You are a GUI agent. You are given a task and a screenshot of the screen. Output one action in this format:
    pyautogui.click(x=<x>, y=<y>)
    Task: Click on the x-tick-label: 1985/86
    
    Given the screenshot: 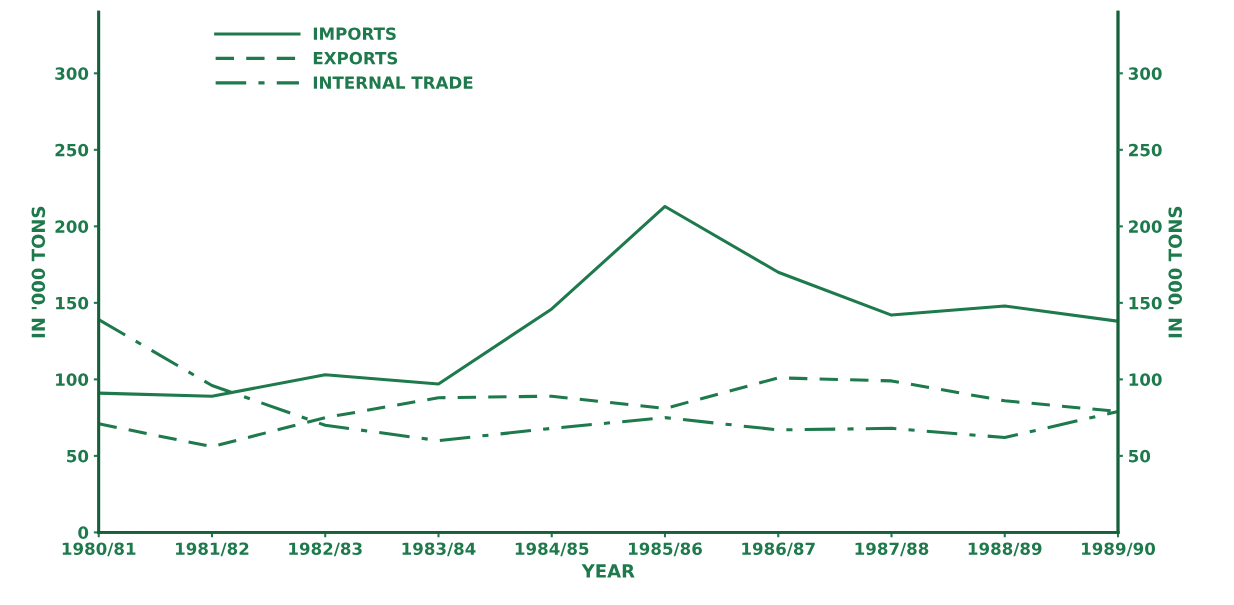 What is the action you would take?
    pyautogui.click(x=665, y=549)
    